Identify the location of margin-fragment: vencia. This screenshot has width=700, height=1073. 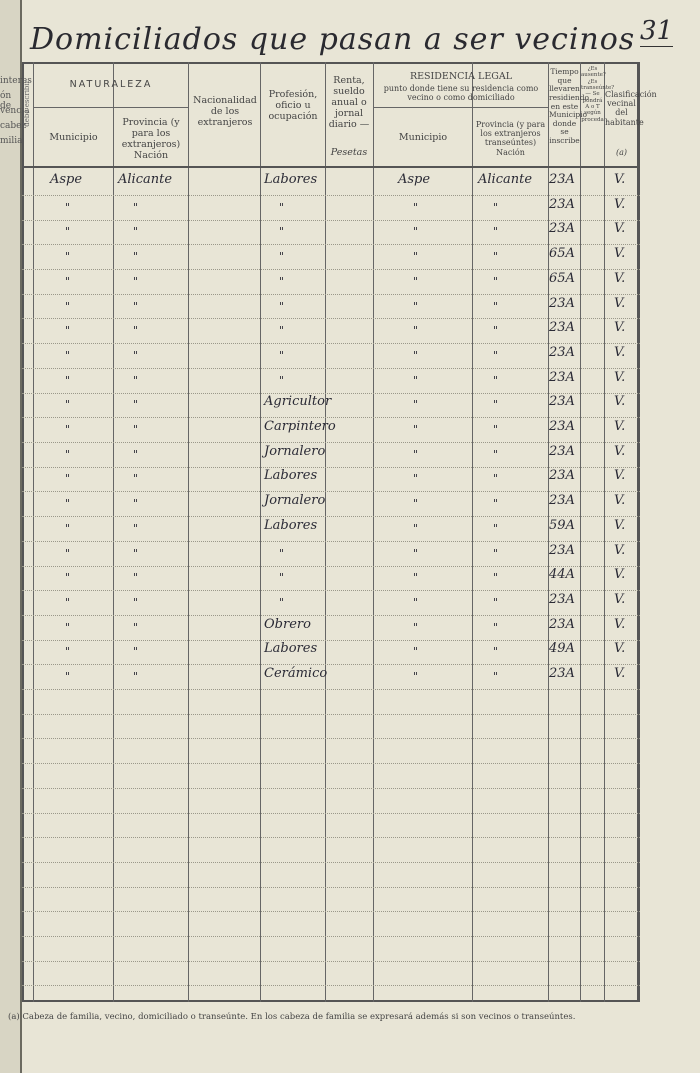
(15, 111).